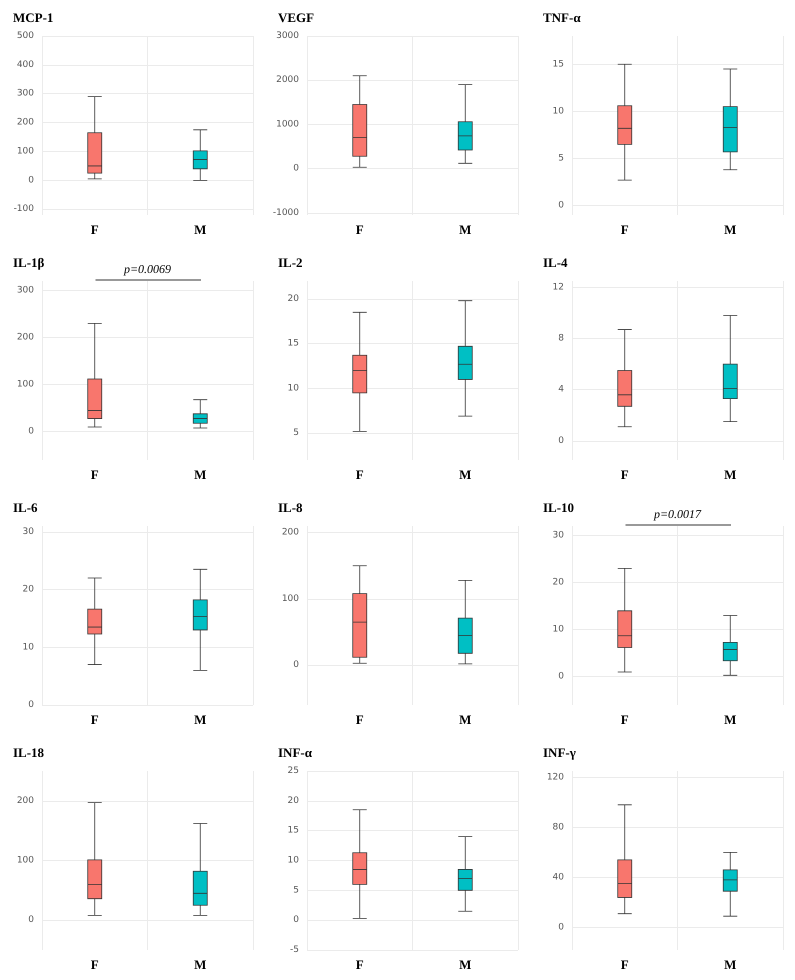 The height and width of the screenshot is (980, 795). I want to click on y-tick-label: 2000, so click(288, 80).